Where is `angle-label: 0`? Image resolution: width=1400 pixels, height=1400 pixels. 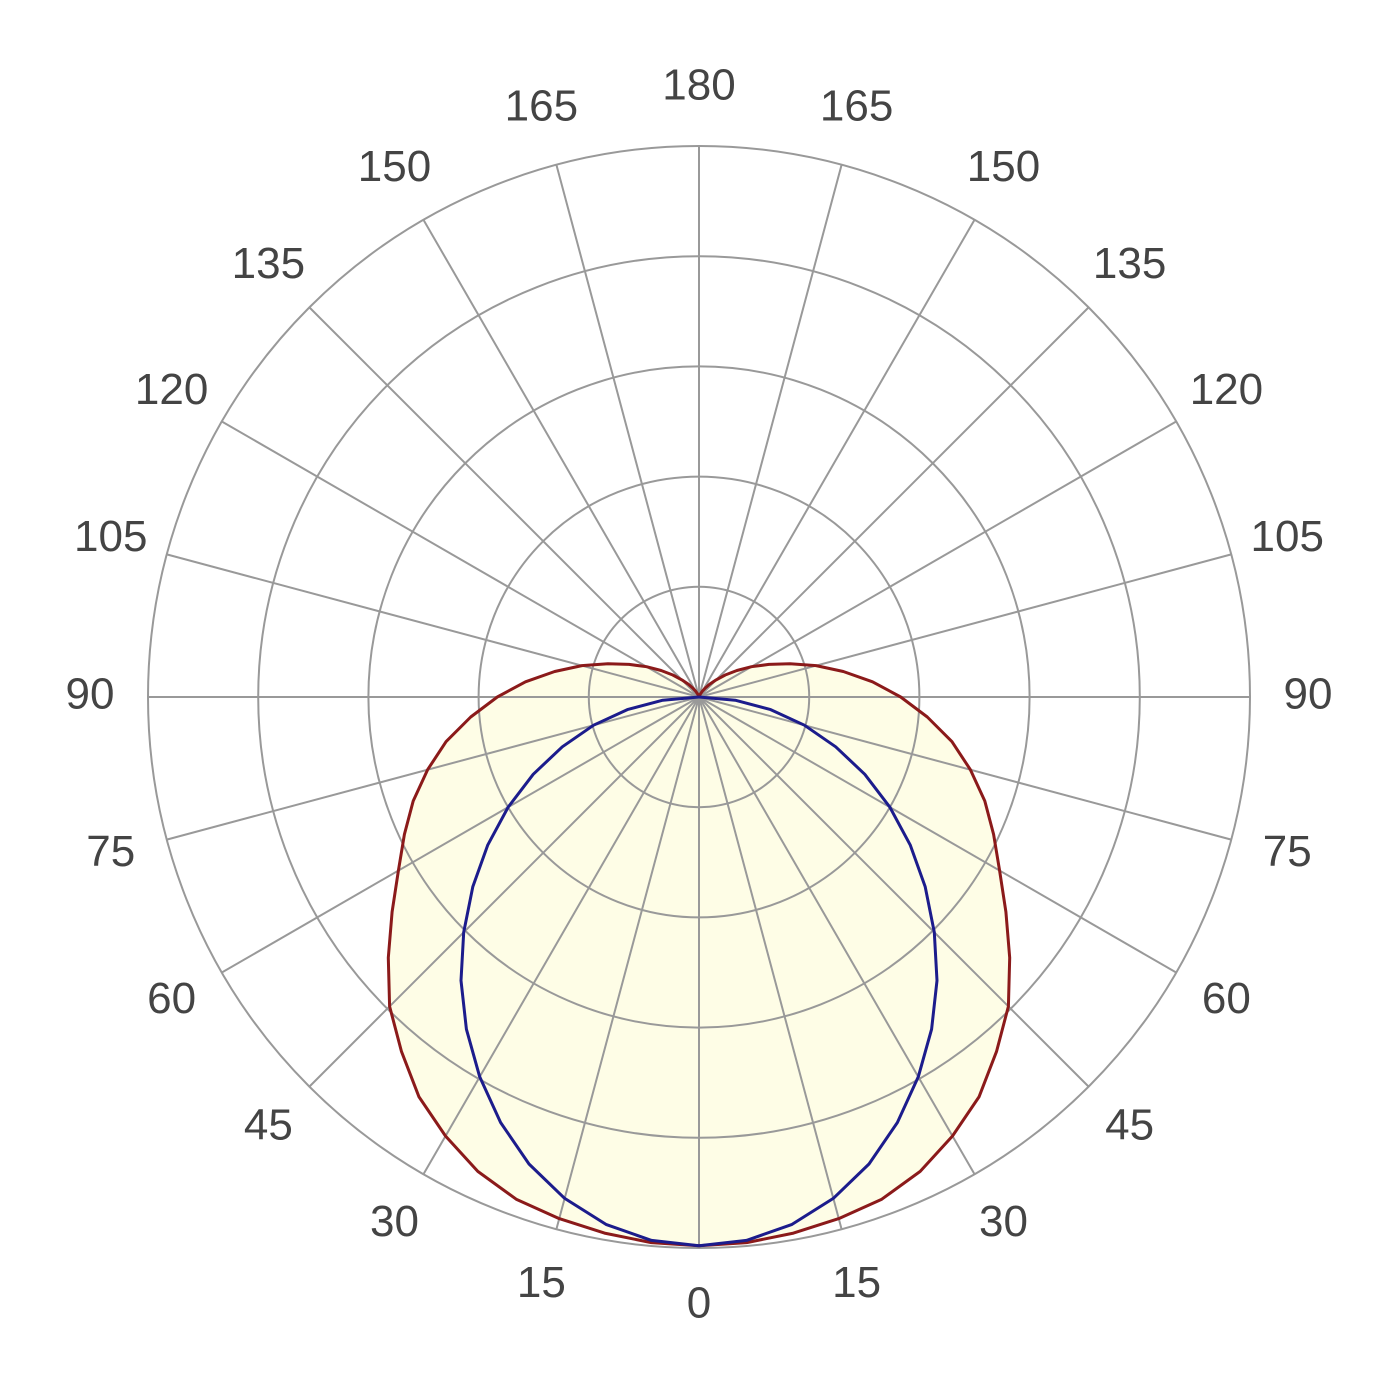 angle-label: 0 is located at coordinates (699, 1303).